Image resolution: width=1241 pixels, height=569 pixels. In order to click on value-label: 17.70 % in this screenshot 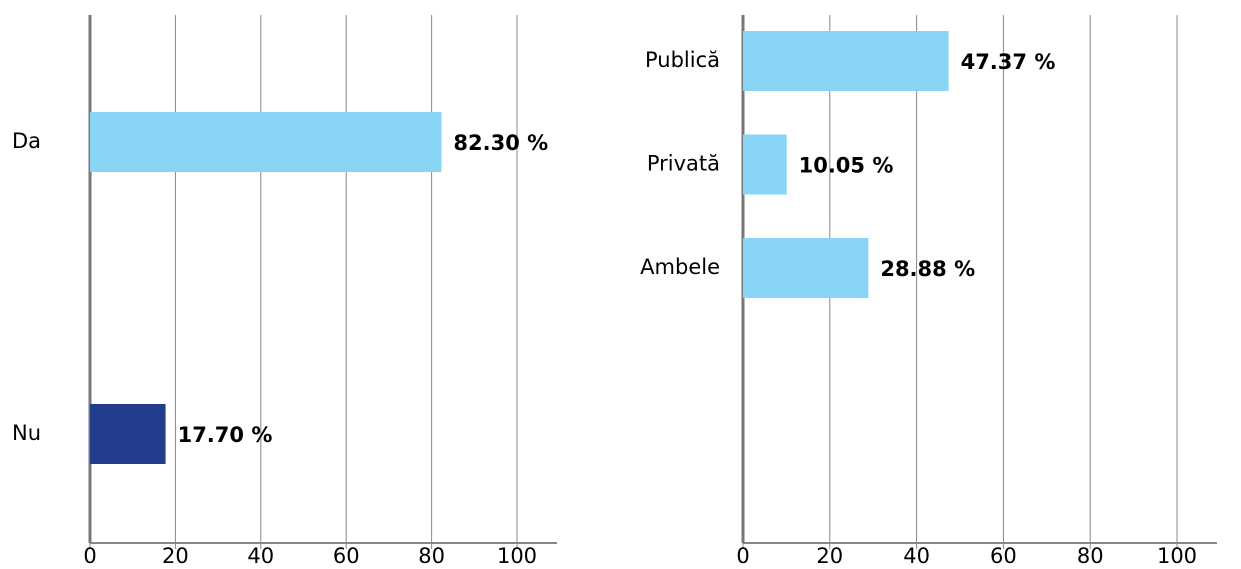, I will do `click(225, 435)`.